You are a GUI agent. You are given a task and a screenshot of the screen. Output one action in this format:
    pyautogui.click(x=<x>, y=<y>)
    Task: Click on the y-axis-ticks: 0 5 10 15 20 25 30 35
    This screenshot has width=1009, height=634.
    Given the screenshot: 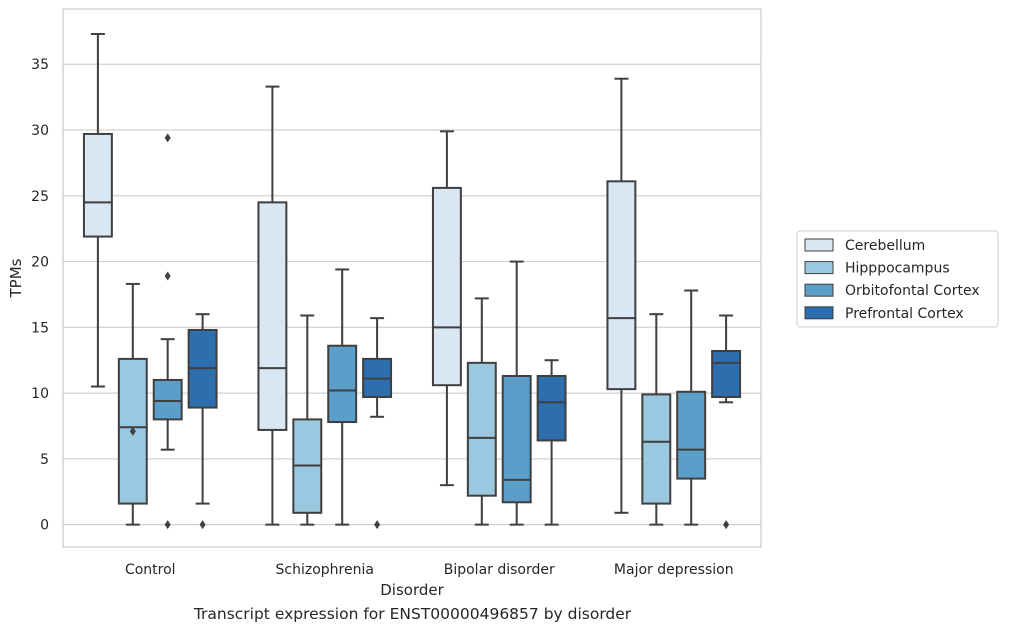 What is the action you would take?
    pyautogui.click(x=40, y=295)
    